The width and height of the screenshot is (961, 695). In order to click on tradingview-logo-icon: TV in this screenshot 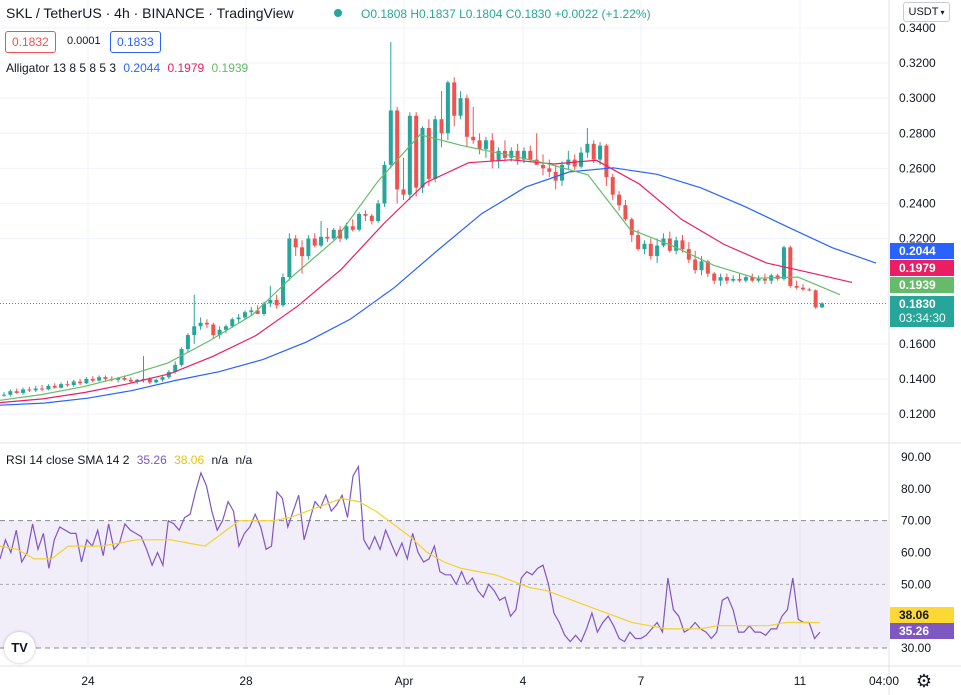, I will do `click(19, 647)`.